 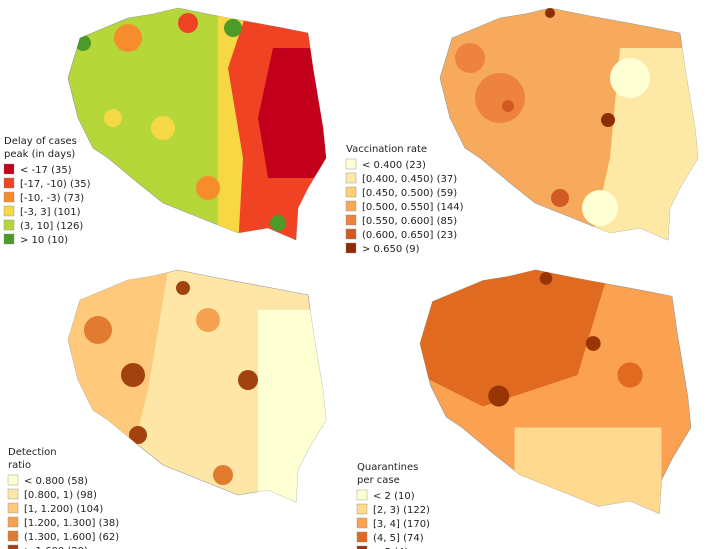 What do you see at coordinates (391, 249) in the screenshot?
I see `legend-label: > 0.650 (9)` at bounding box center [391, 249].